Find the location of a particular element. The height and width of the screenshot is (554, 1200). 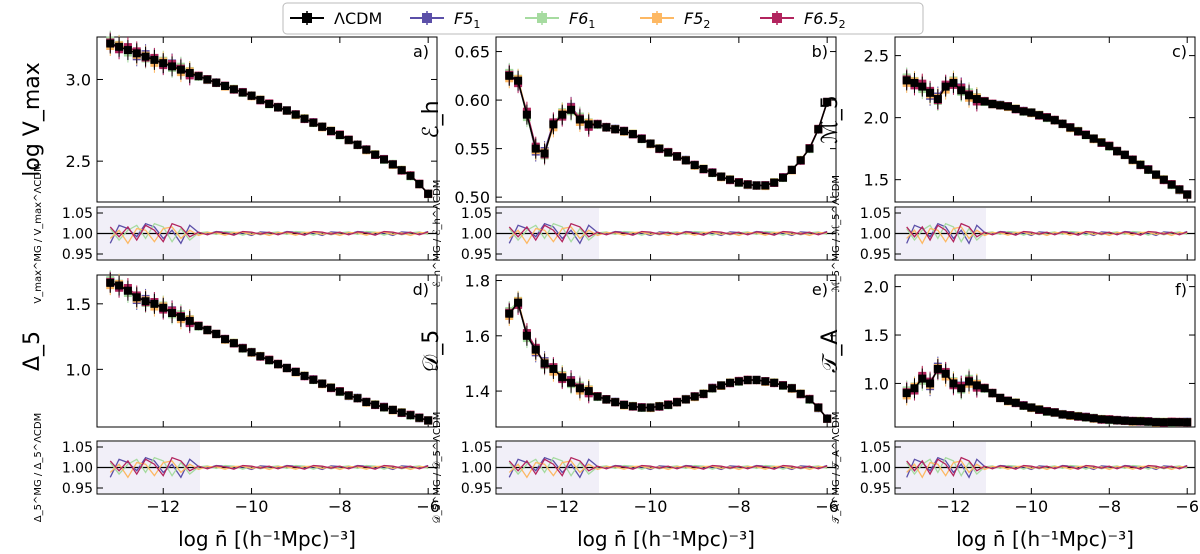

y-tick-label: 1.8 is located at coordinates (477, 281).